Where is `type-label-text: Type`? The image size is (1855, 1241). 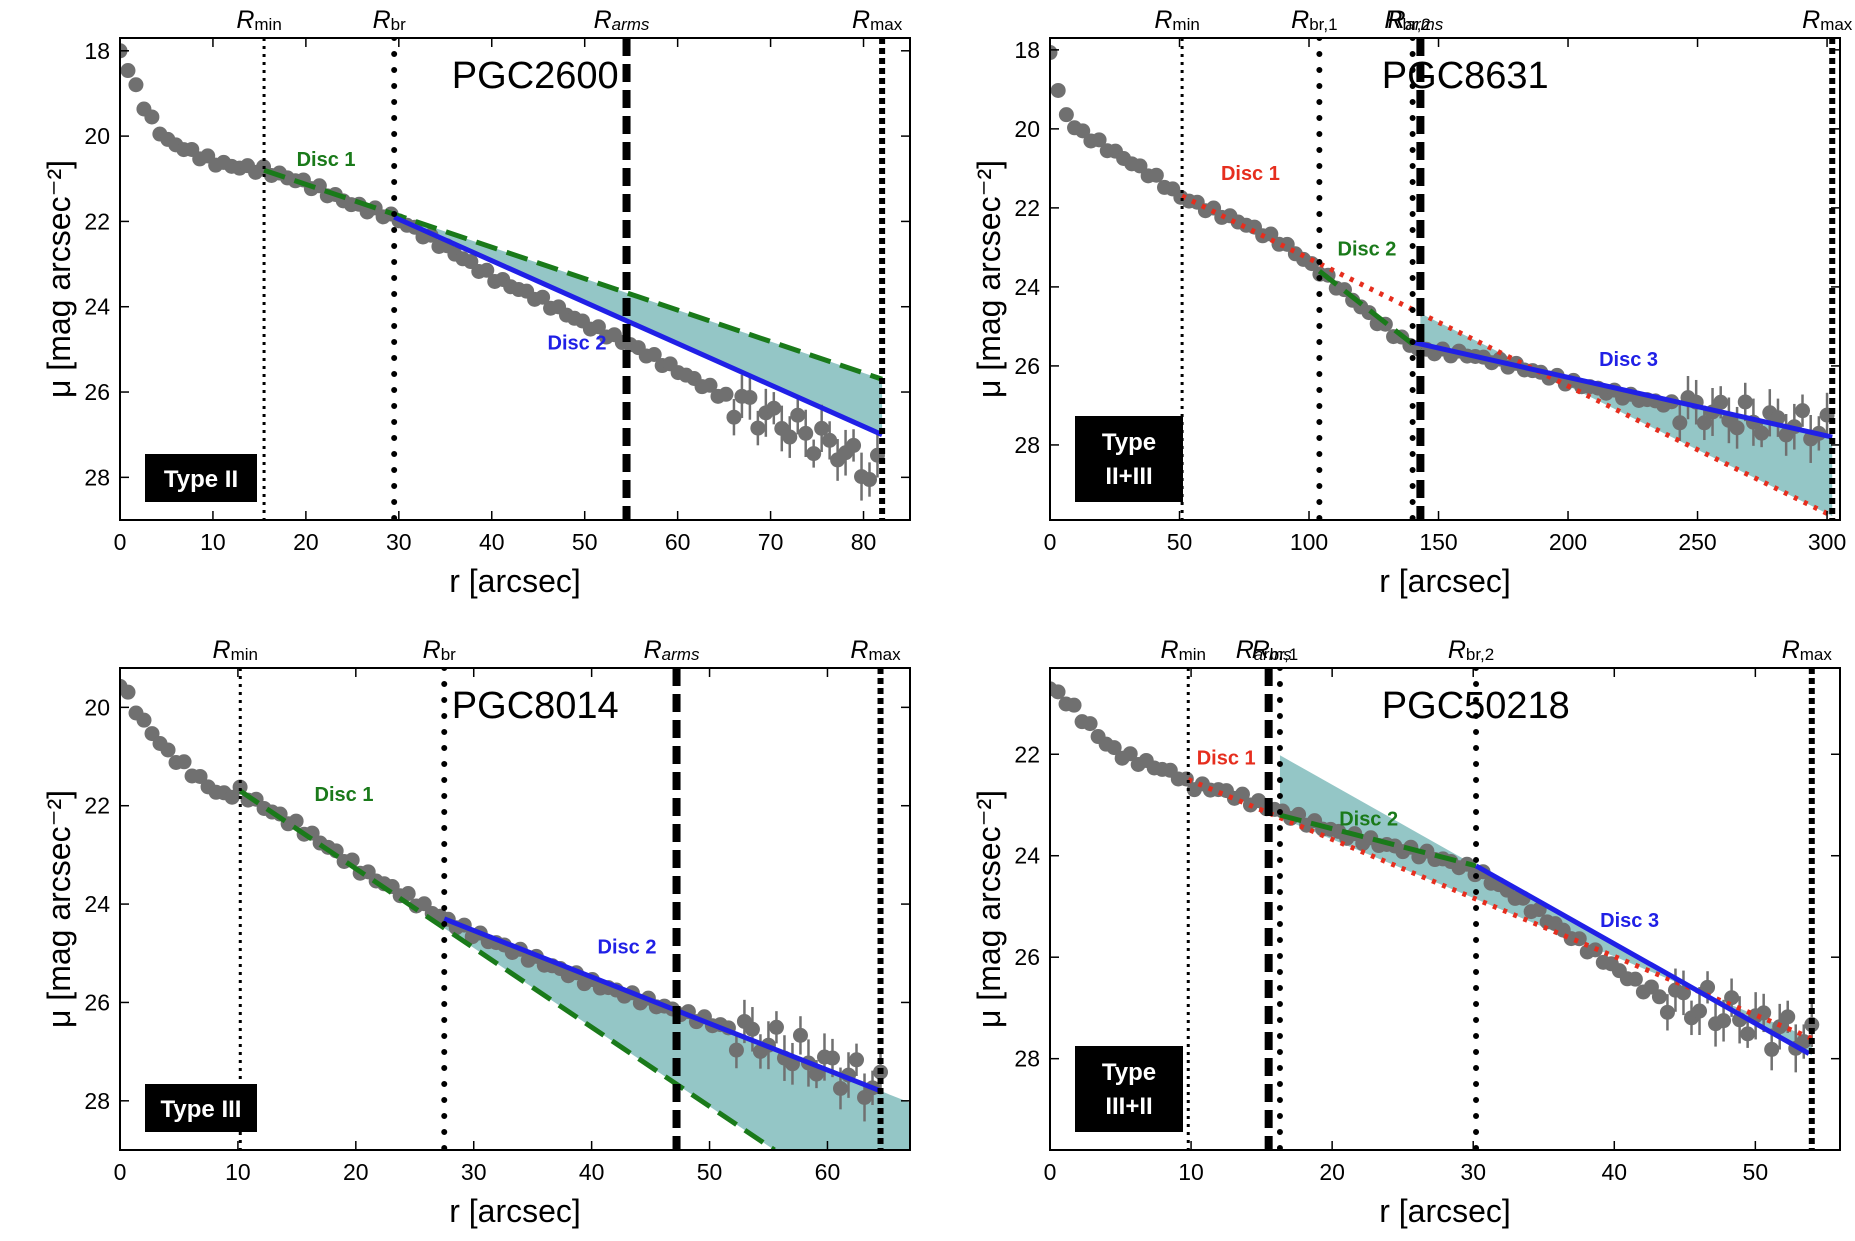 type-label-text: Type is located at coordinates (1129, 1072).